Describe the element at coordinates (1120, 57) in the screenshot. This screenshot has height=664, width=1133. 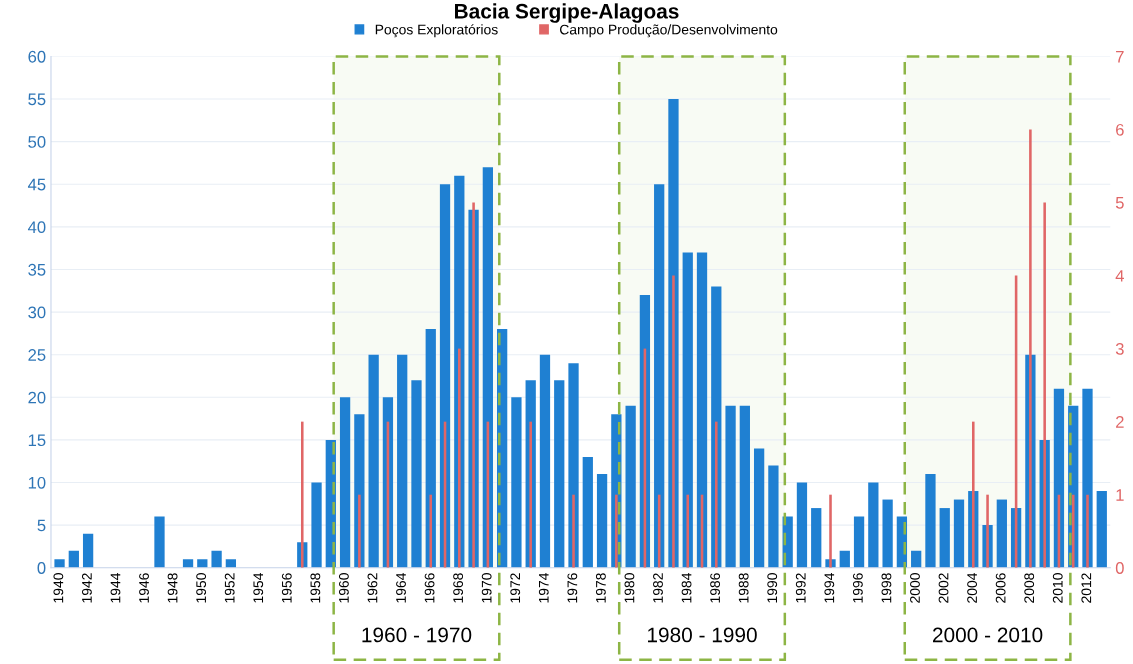
I see `y2-tick-label: 7` at that location.